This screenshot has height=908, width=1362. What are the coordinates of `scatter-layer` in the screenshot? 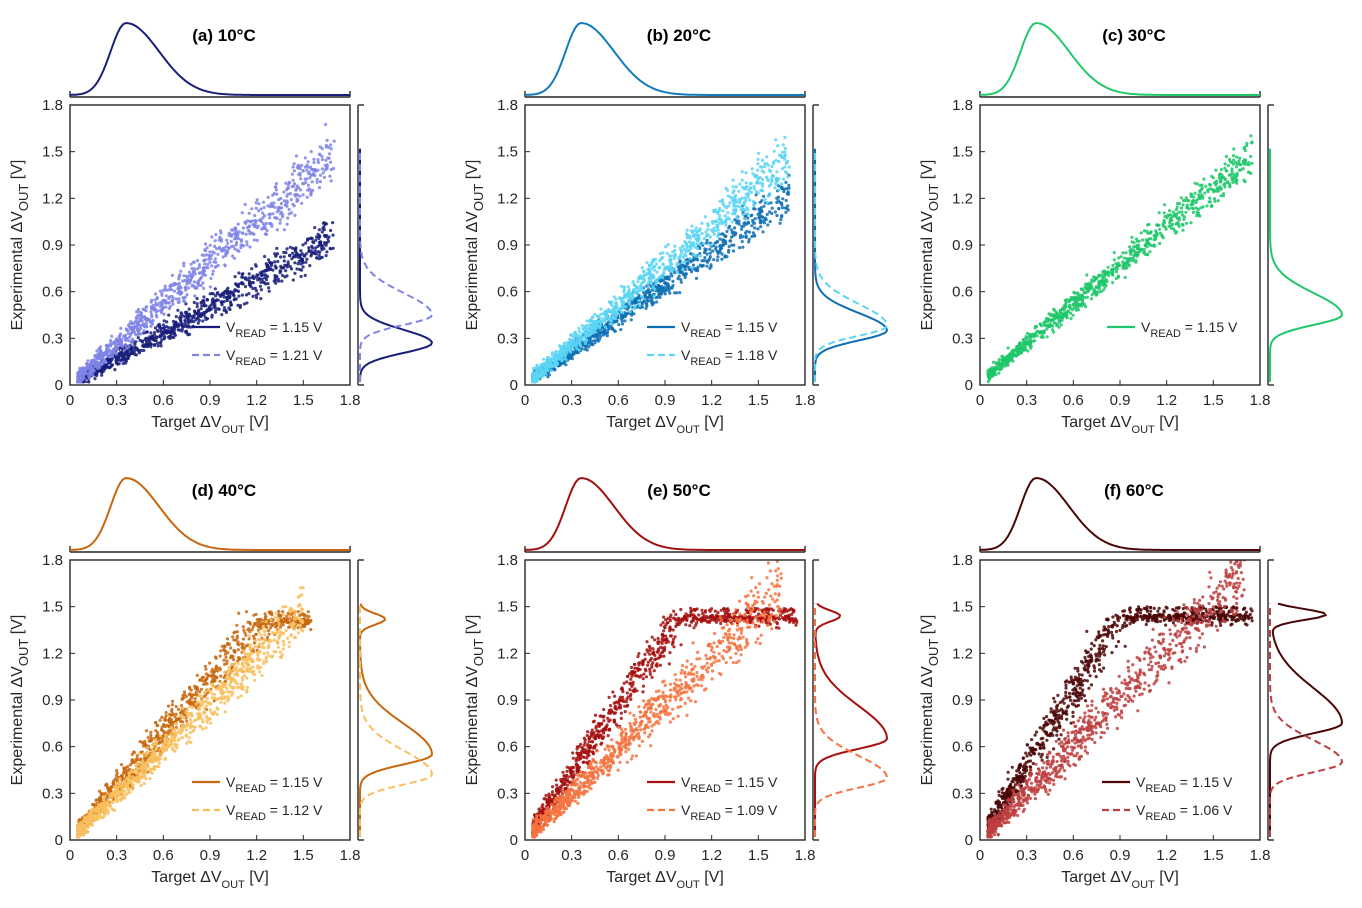 It's located at (206, 253).